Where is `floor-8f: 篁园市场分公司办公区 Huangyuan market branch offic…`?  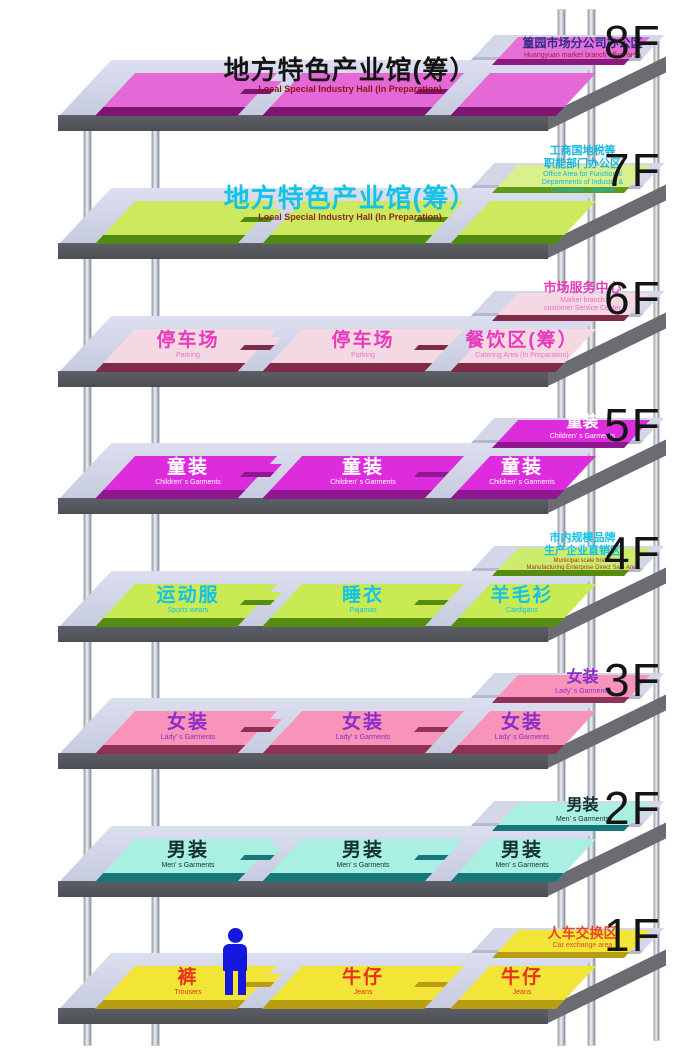
floor-8f: 篁园市场分公司办公区 Huangyuan market branch offic… is located at coordinates (350, 85).